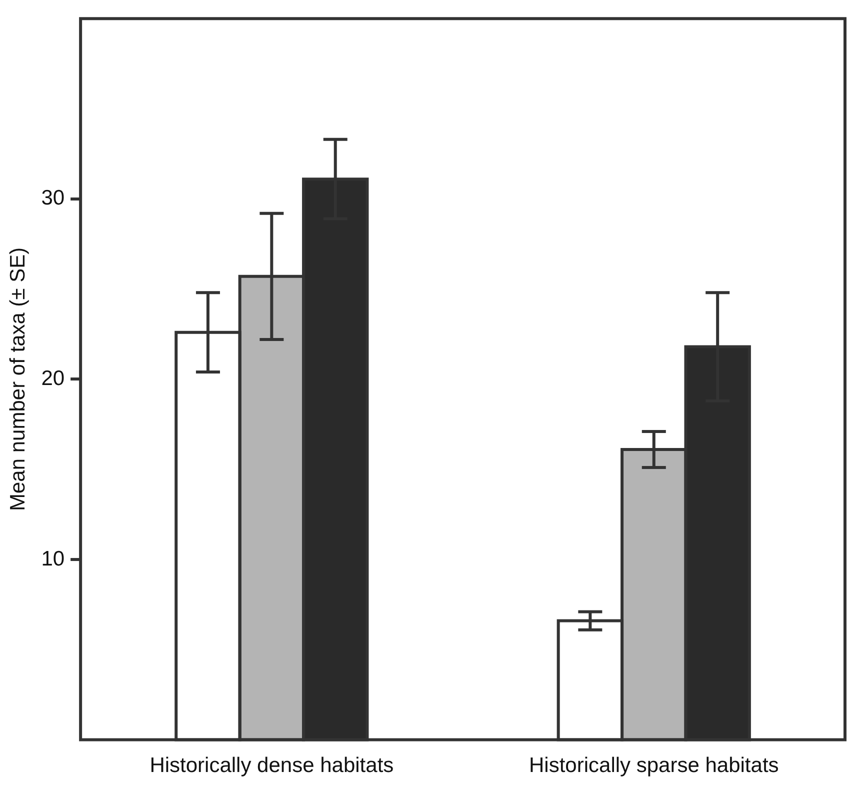  I want to click on x-tick-label: Historically dense habitats, so click(272, 766).